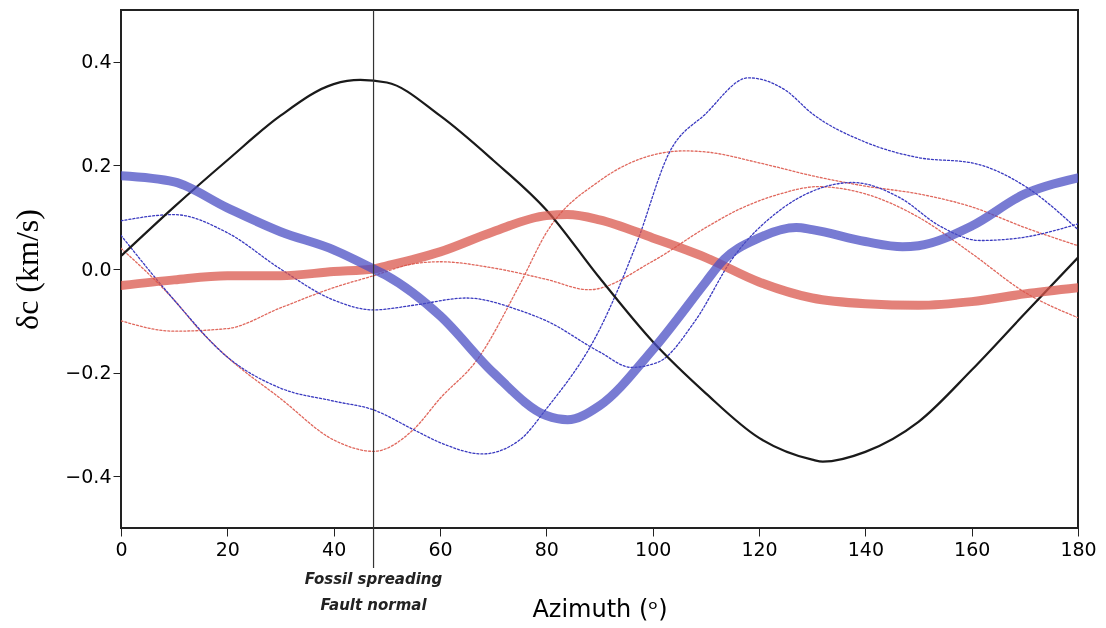 The image size is (1106, 628). Describe the element at coordinates (759, 548) in the screenshot. I see `x-tick-label: 120` at that location.